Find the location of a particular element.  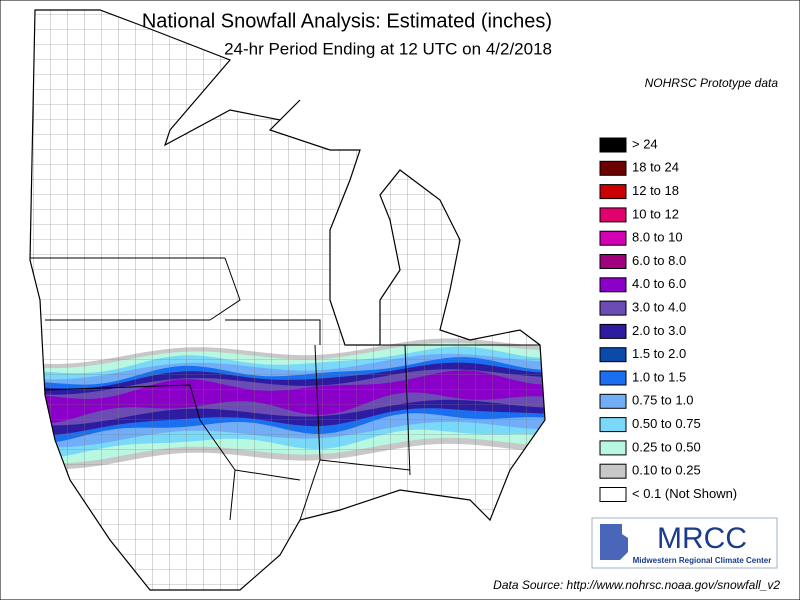

legend-label: 4.0 to 6.0 is located at coordinates (659, 283).